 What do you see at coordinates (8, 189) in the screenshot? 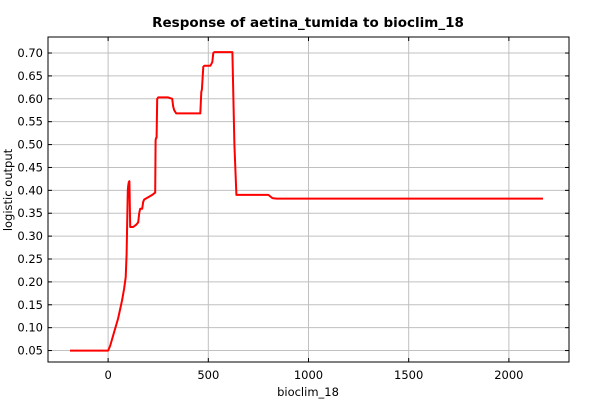
I see `y-axis-label: logistic output` at bounding box center [8, 189].